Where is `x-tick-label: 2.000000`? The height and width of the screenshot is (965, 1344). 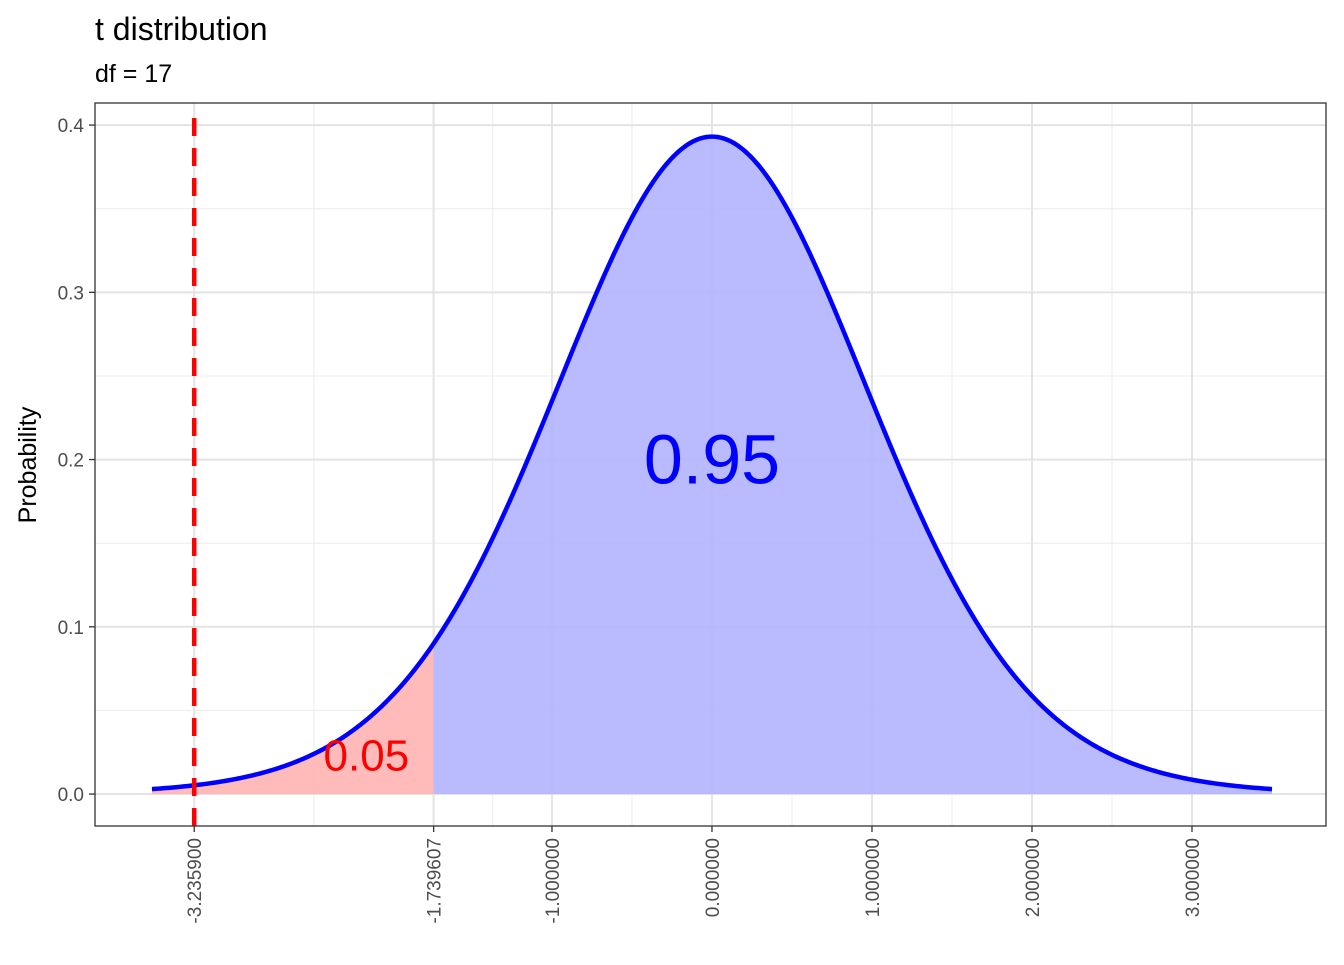 x-tick-label: 2.000000 is located at coordinates (1033, 877).